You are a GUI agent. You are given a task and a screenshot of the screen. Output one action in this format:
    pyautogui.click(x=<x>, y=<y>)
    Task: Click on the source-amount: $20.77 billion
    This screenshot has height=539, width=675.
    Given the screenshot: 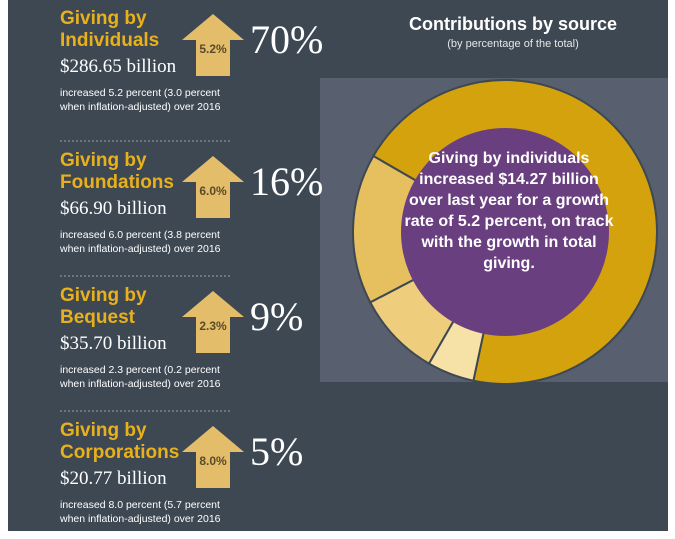 What is the action you would take?
    pyautogui.click(x=113, y=478)
    